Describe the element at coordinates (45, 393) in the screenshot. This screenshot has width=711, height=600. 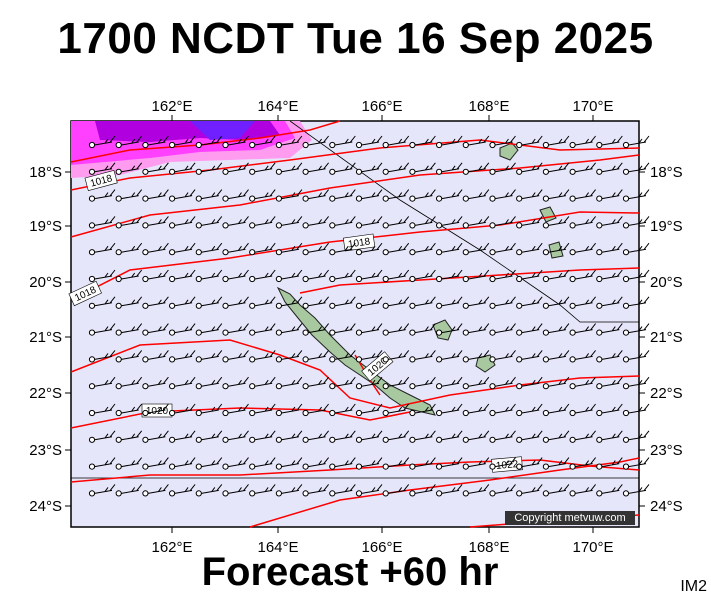
I see `lat-label-left: 22°S` at that location.